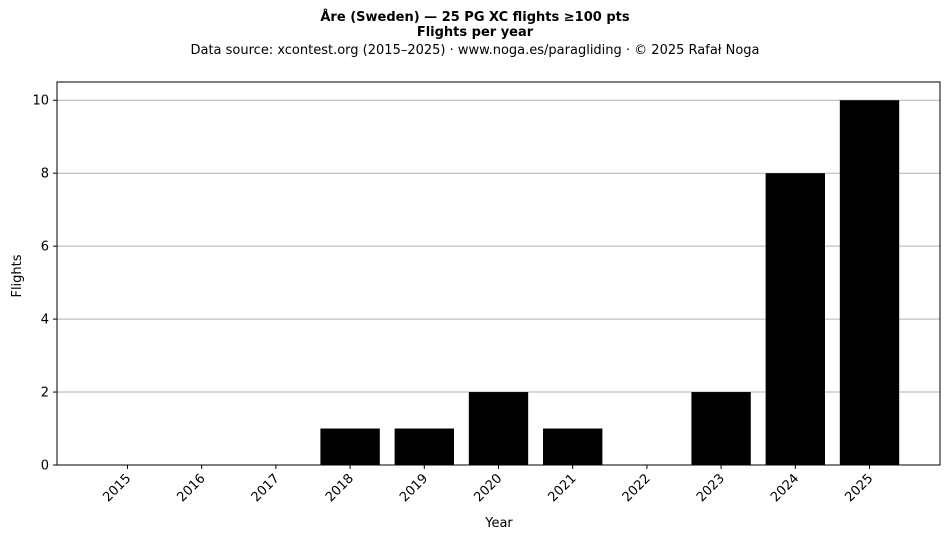  What do you see at coordinates (711, 488) in the screenshot?
I see `x-tick-label: 2023` at bounding box center [711, 488].